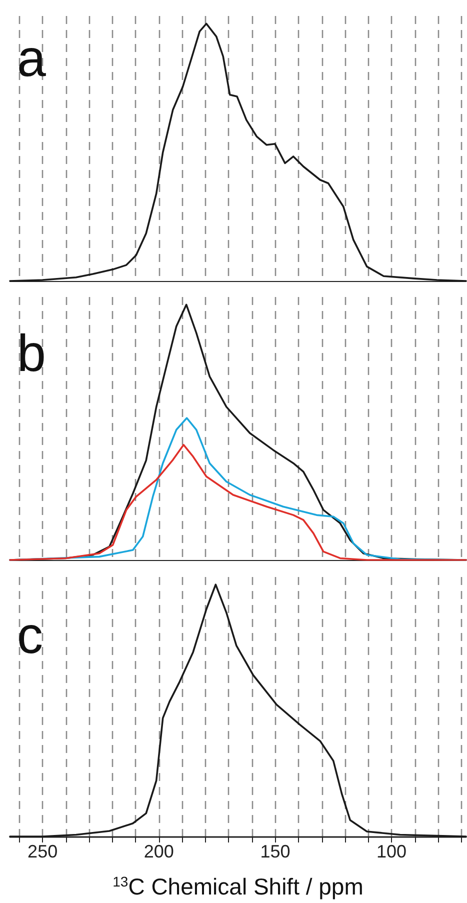 The height and width of the screenshot is (903, 467). What do you see at coordinates (31, 354) in the screenshot?
I see `chart-title: b` at bounding box center [31, 354].